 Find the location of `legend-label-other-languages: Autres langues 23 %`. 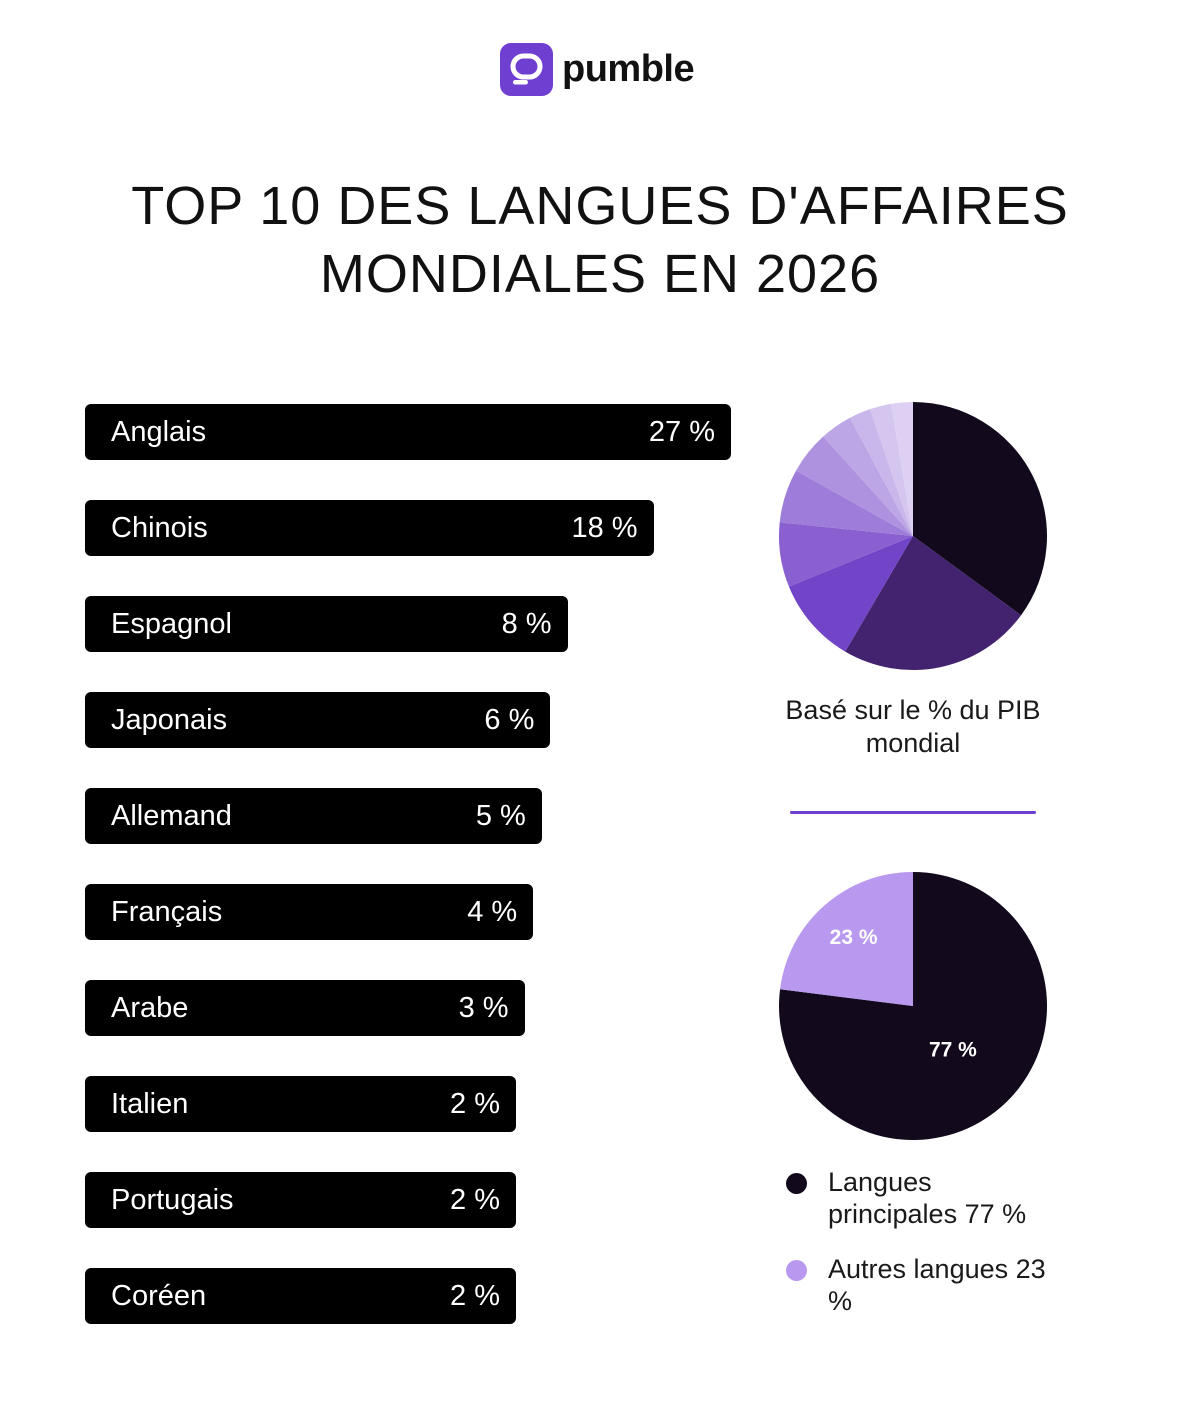

legend-label-other-languages: Autres langues 23 % is located at coordinates (937, 1285).